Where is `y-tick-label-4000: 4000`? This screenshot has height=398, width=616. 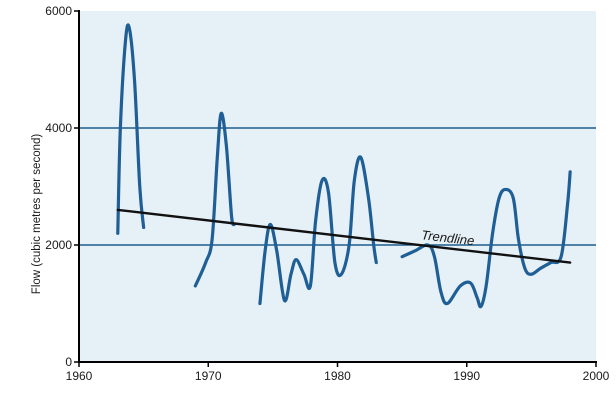 y-tick-label-4000: 4000 is located at coordinates (58, 128).